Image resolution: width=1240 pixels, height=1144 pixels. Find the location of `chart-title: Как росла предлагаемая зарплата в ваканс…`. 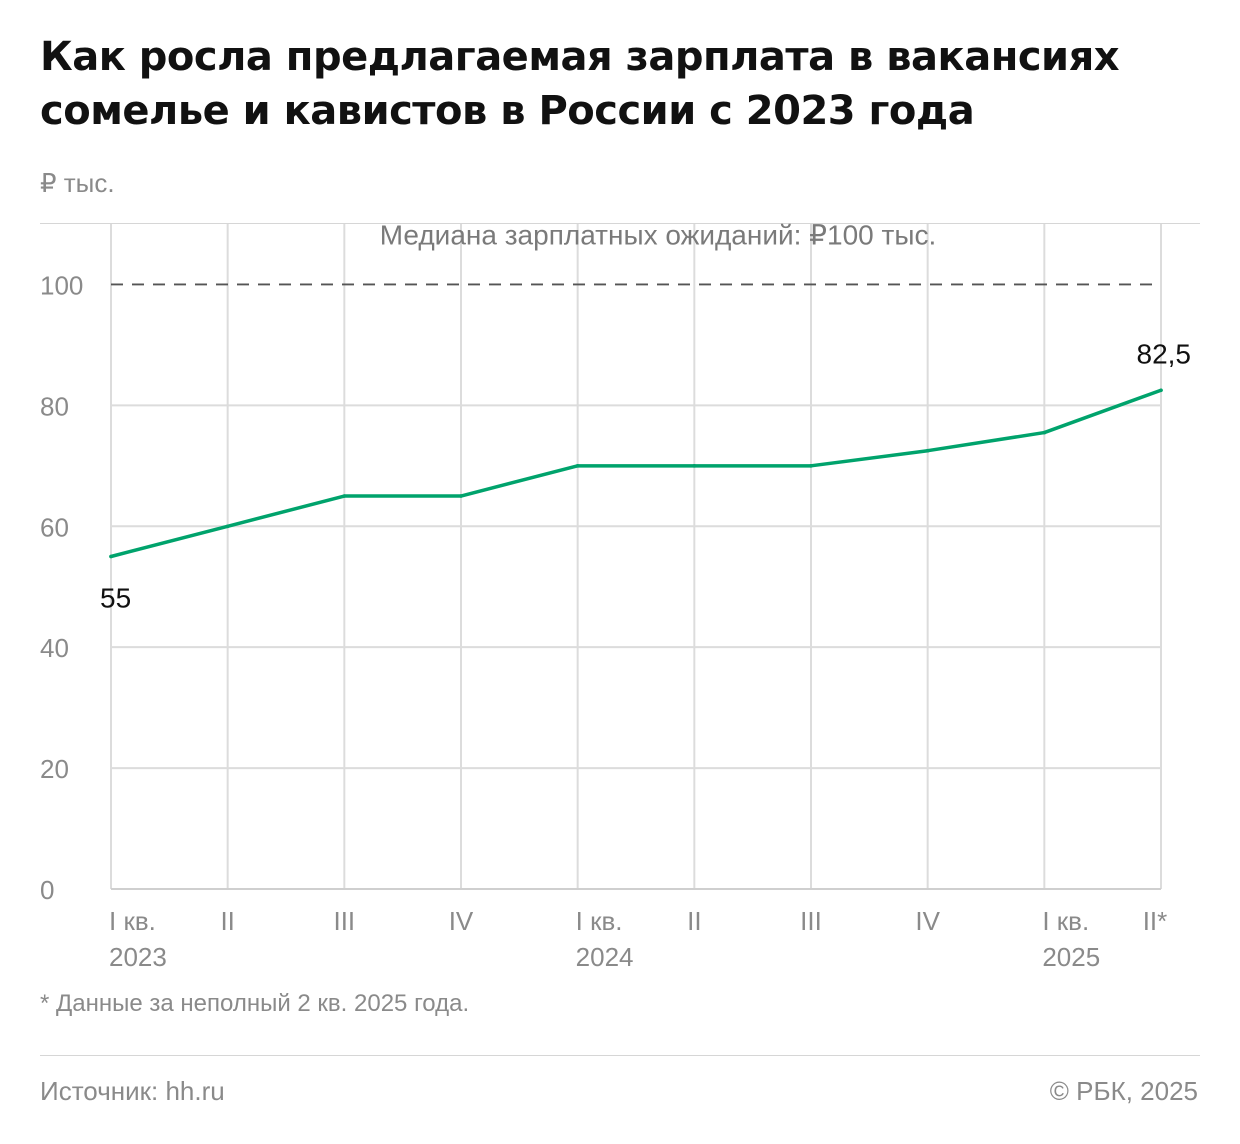

chart-title: Как росла предлагаемая зарплата в ваканс… is located at coordinates (580, 84).